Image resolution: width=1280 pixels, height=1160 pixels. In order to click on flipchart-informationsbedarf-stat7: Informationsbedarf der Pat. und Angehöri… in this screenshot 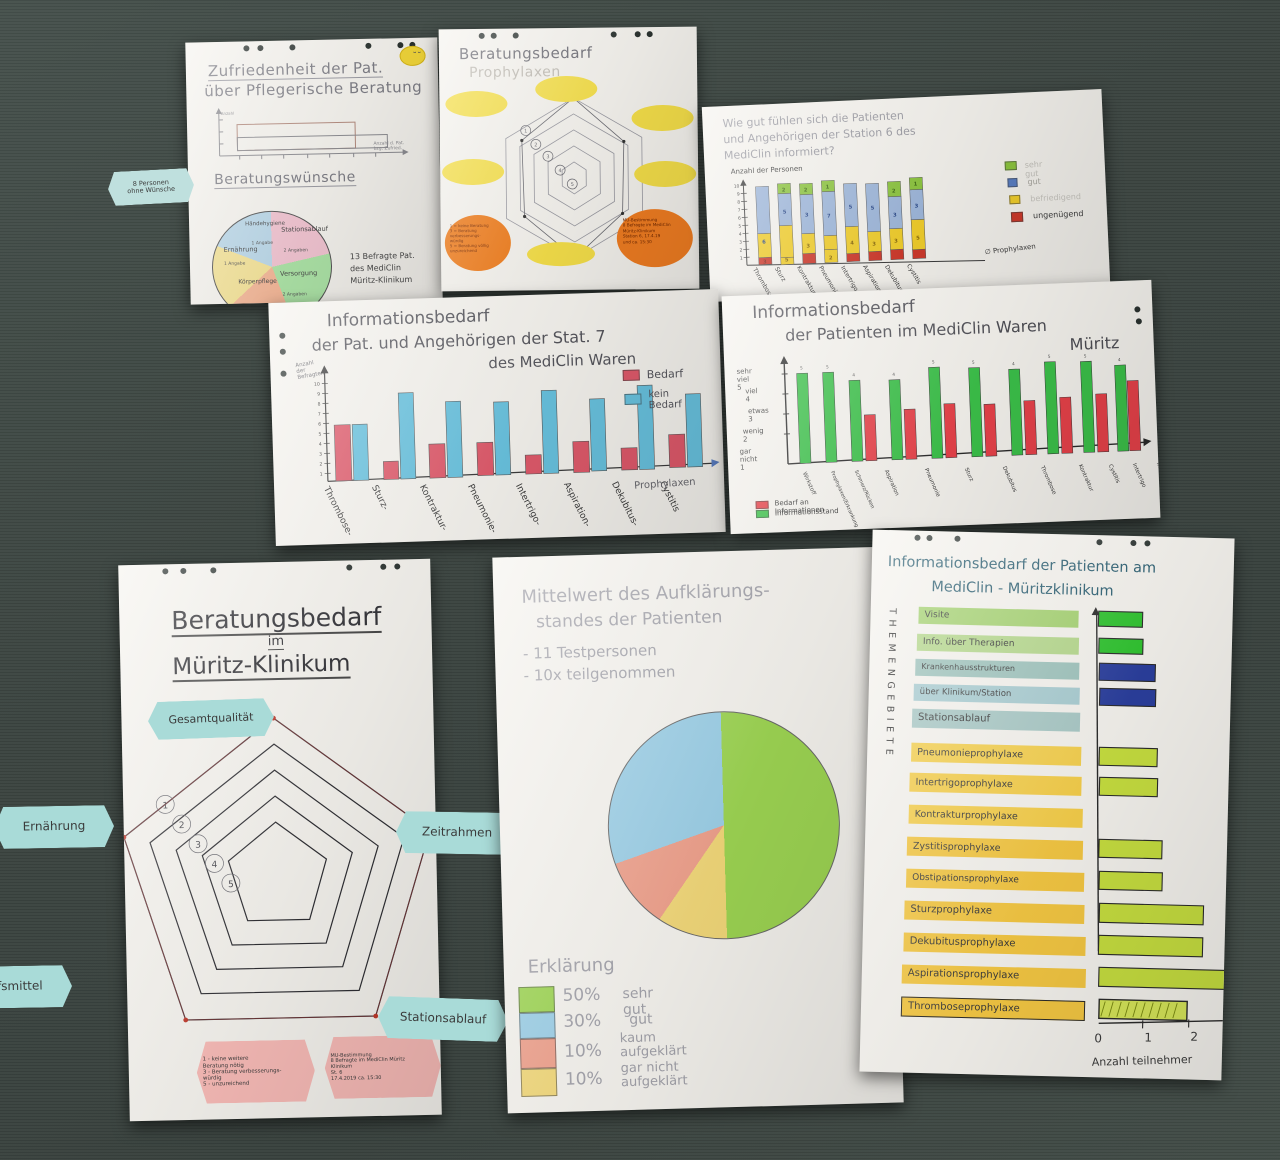, I will do `click(497, 417)`.